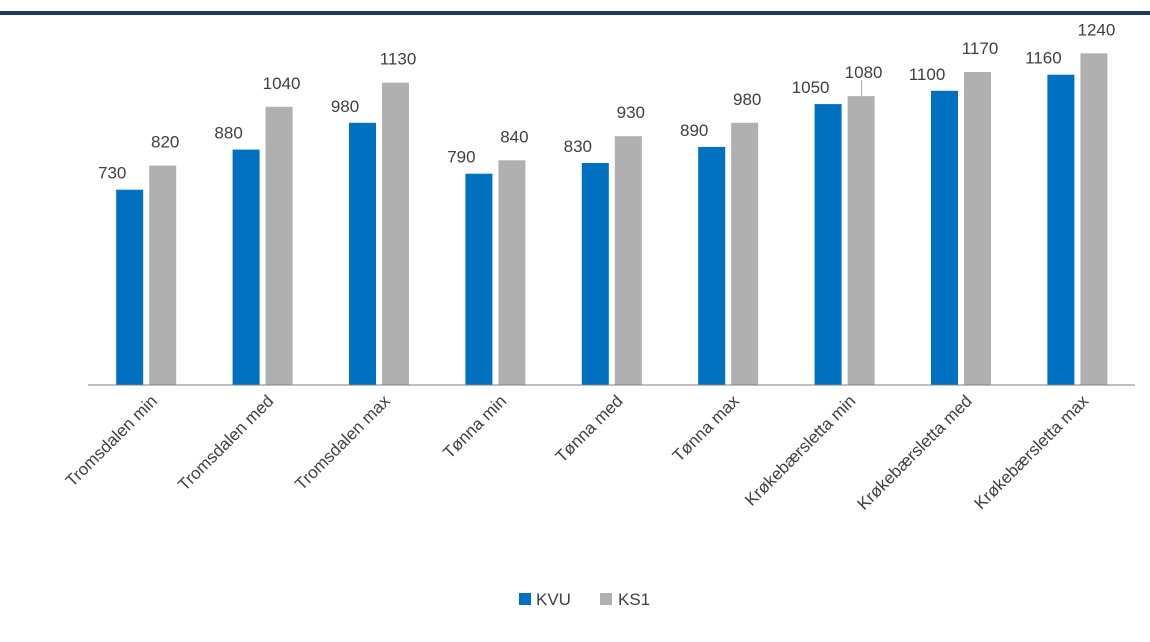  Describe the element at coordinates (584, 599) in the screenshot. I see `legend: KVU KS1` at that location.